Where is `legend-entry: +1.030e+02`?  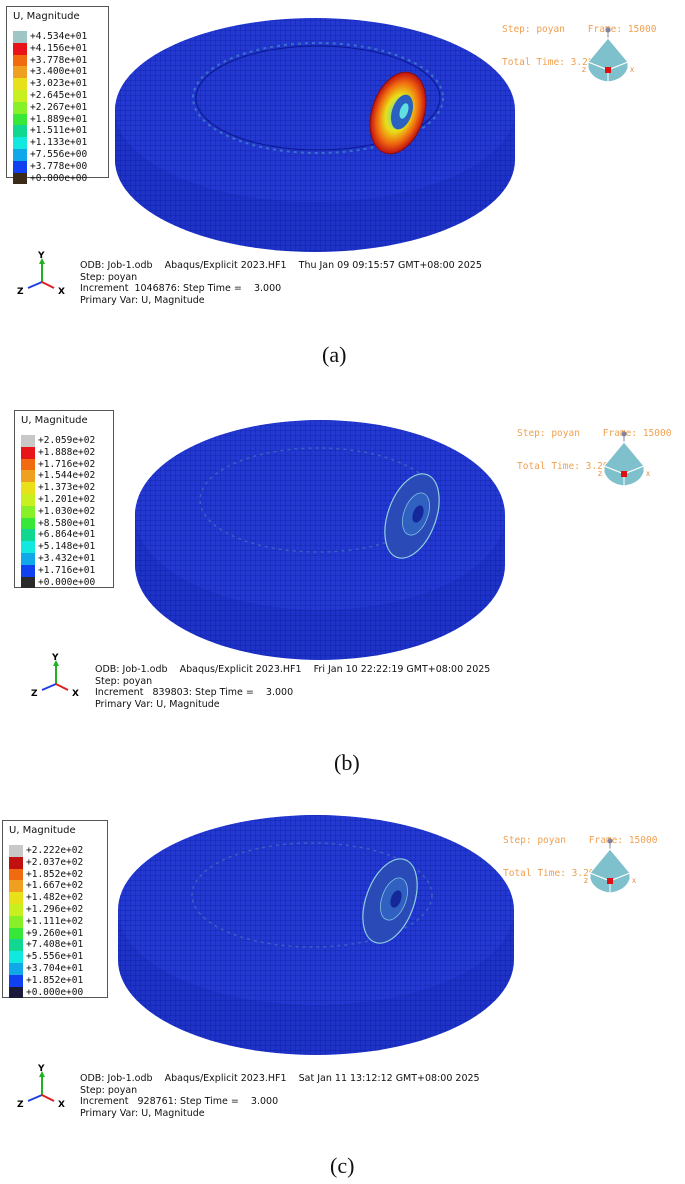 legend-entry: +1.030e+02 is located at coordinates (58, 511).